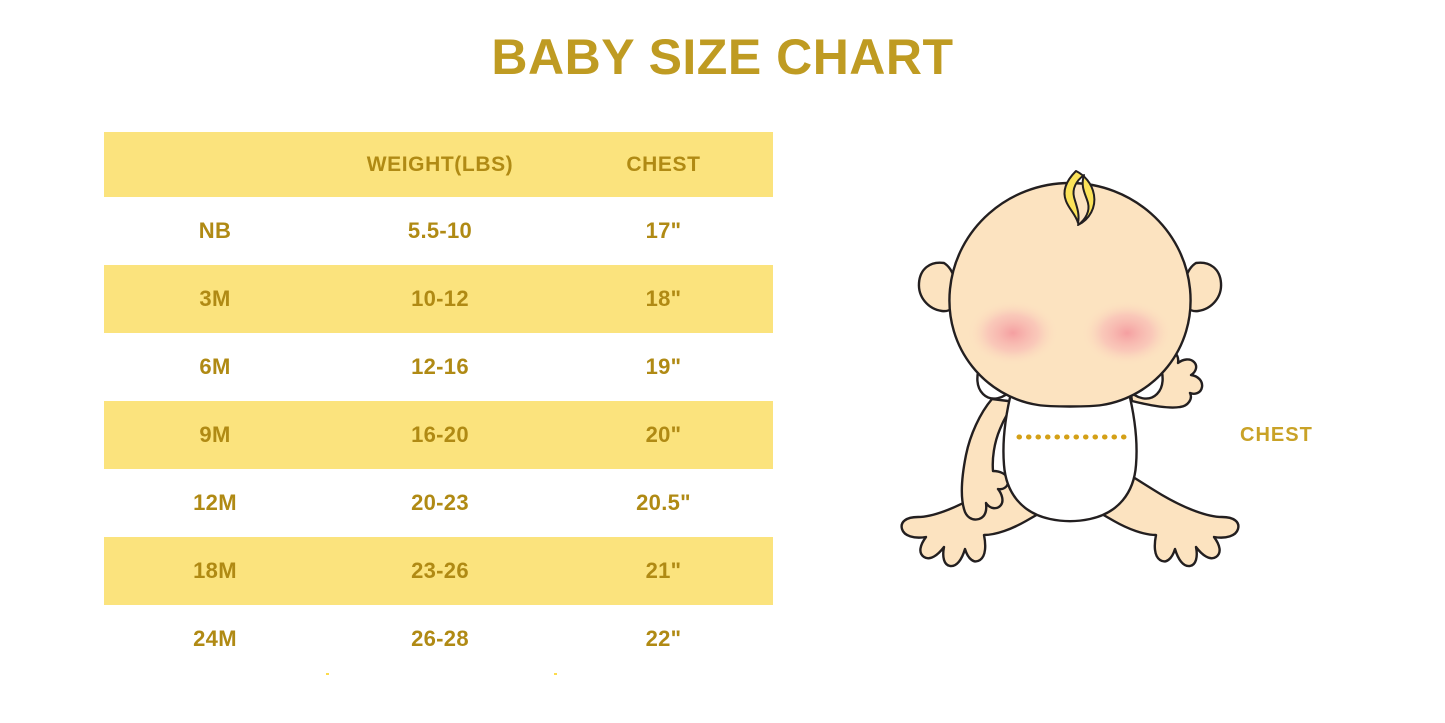  I want to click on cell-weight: 23-26, so click(440, 570).